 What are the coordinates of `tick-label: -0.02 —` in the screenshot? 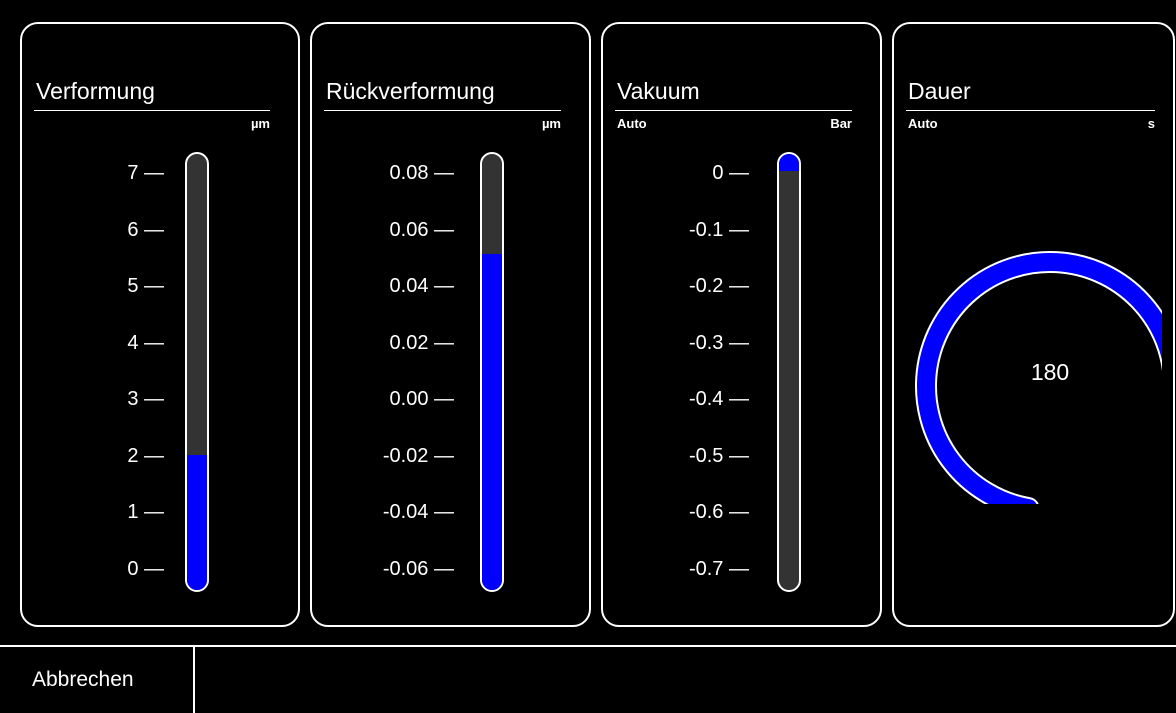 It's located at (418, 455).